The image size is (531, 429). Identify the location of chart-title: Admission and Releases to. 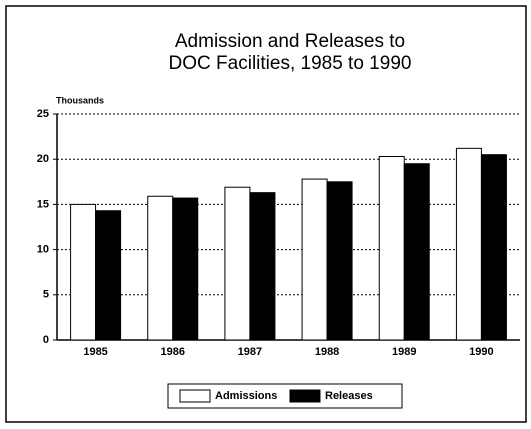
(290, 41).